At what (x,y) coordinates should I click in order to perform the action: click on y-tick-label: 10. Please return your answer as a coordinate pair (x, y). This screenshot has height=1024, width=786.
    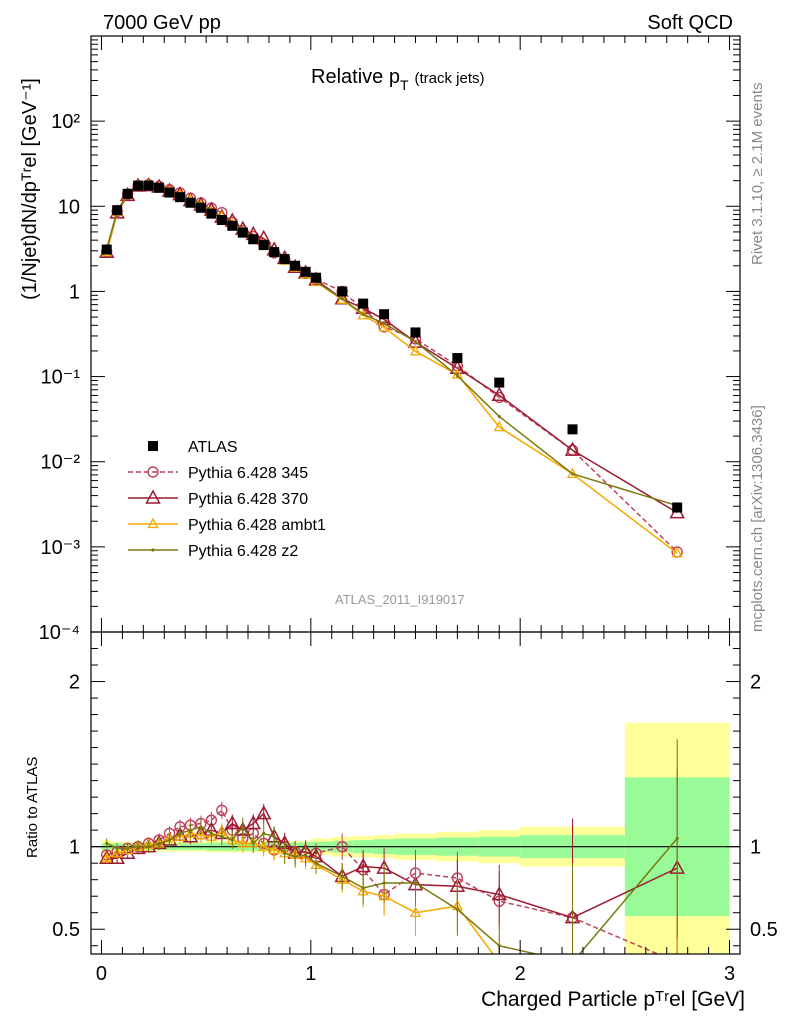
    Looking at the image, I should click on (69, 207).